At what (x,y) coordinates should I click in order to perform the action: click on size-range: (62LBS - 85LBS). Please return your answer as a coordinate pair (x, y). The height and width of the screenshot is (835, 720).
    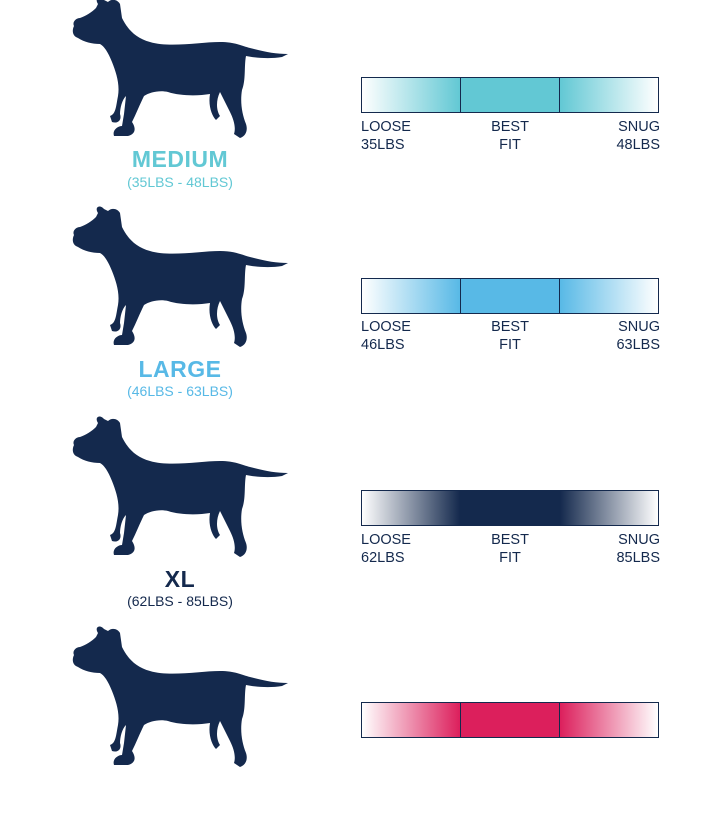
    Looking at the image, I should click on (180, 601).